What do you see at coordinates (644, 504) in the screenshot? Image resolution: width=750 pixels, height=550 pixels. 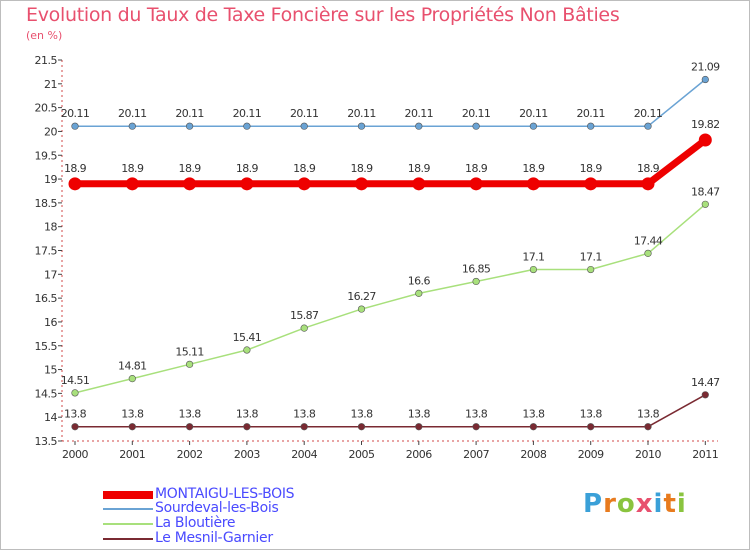 I see `logo-letter: x` at bounding box center [644, 504].